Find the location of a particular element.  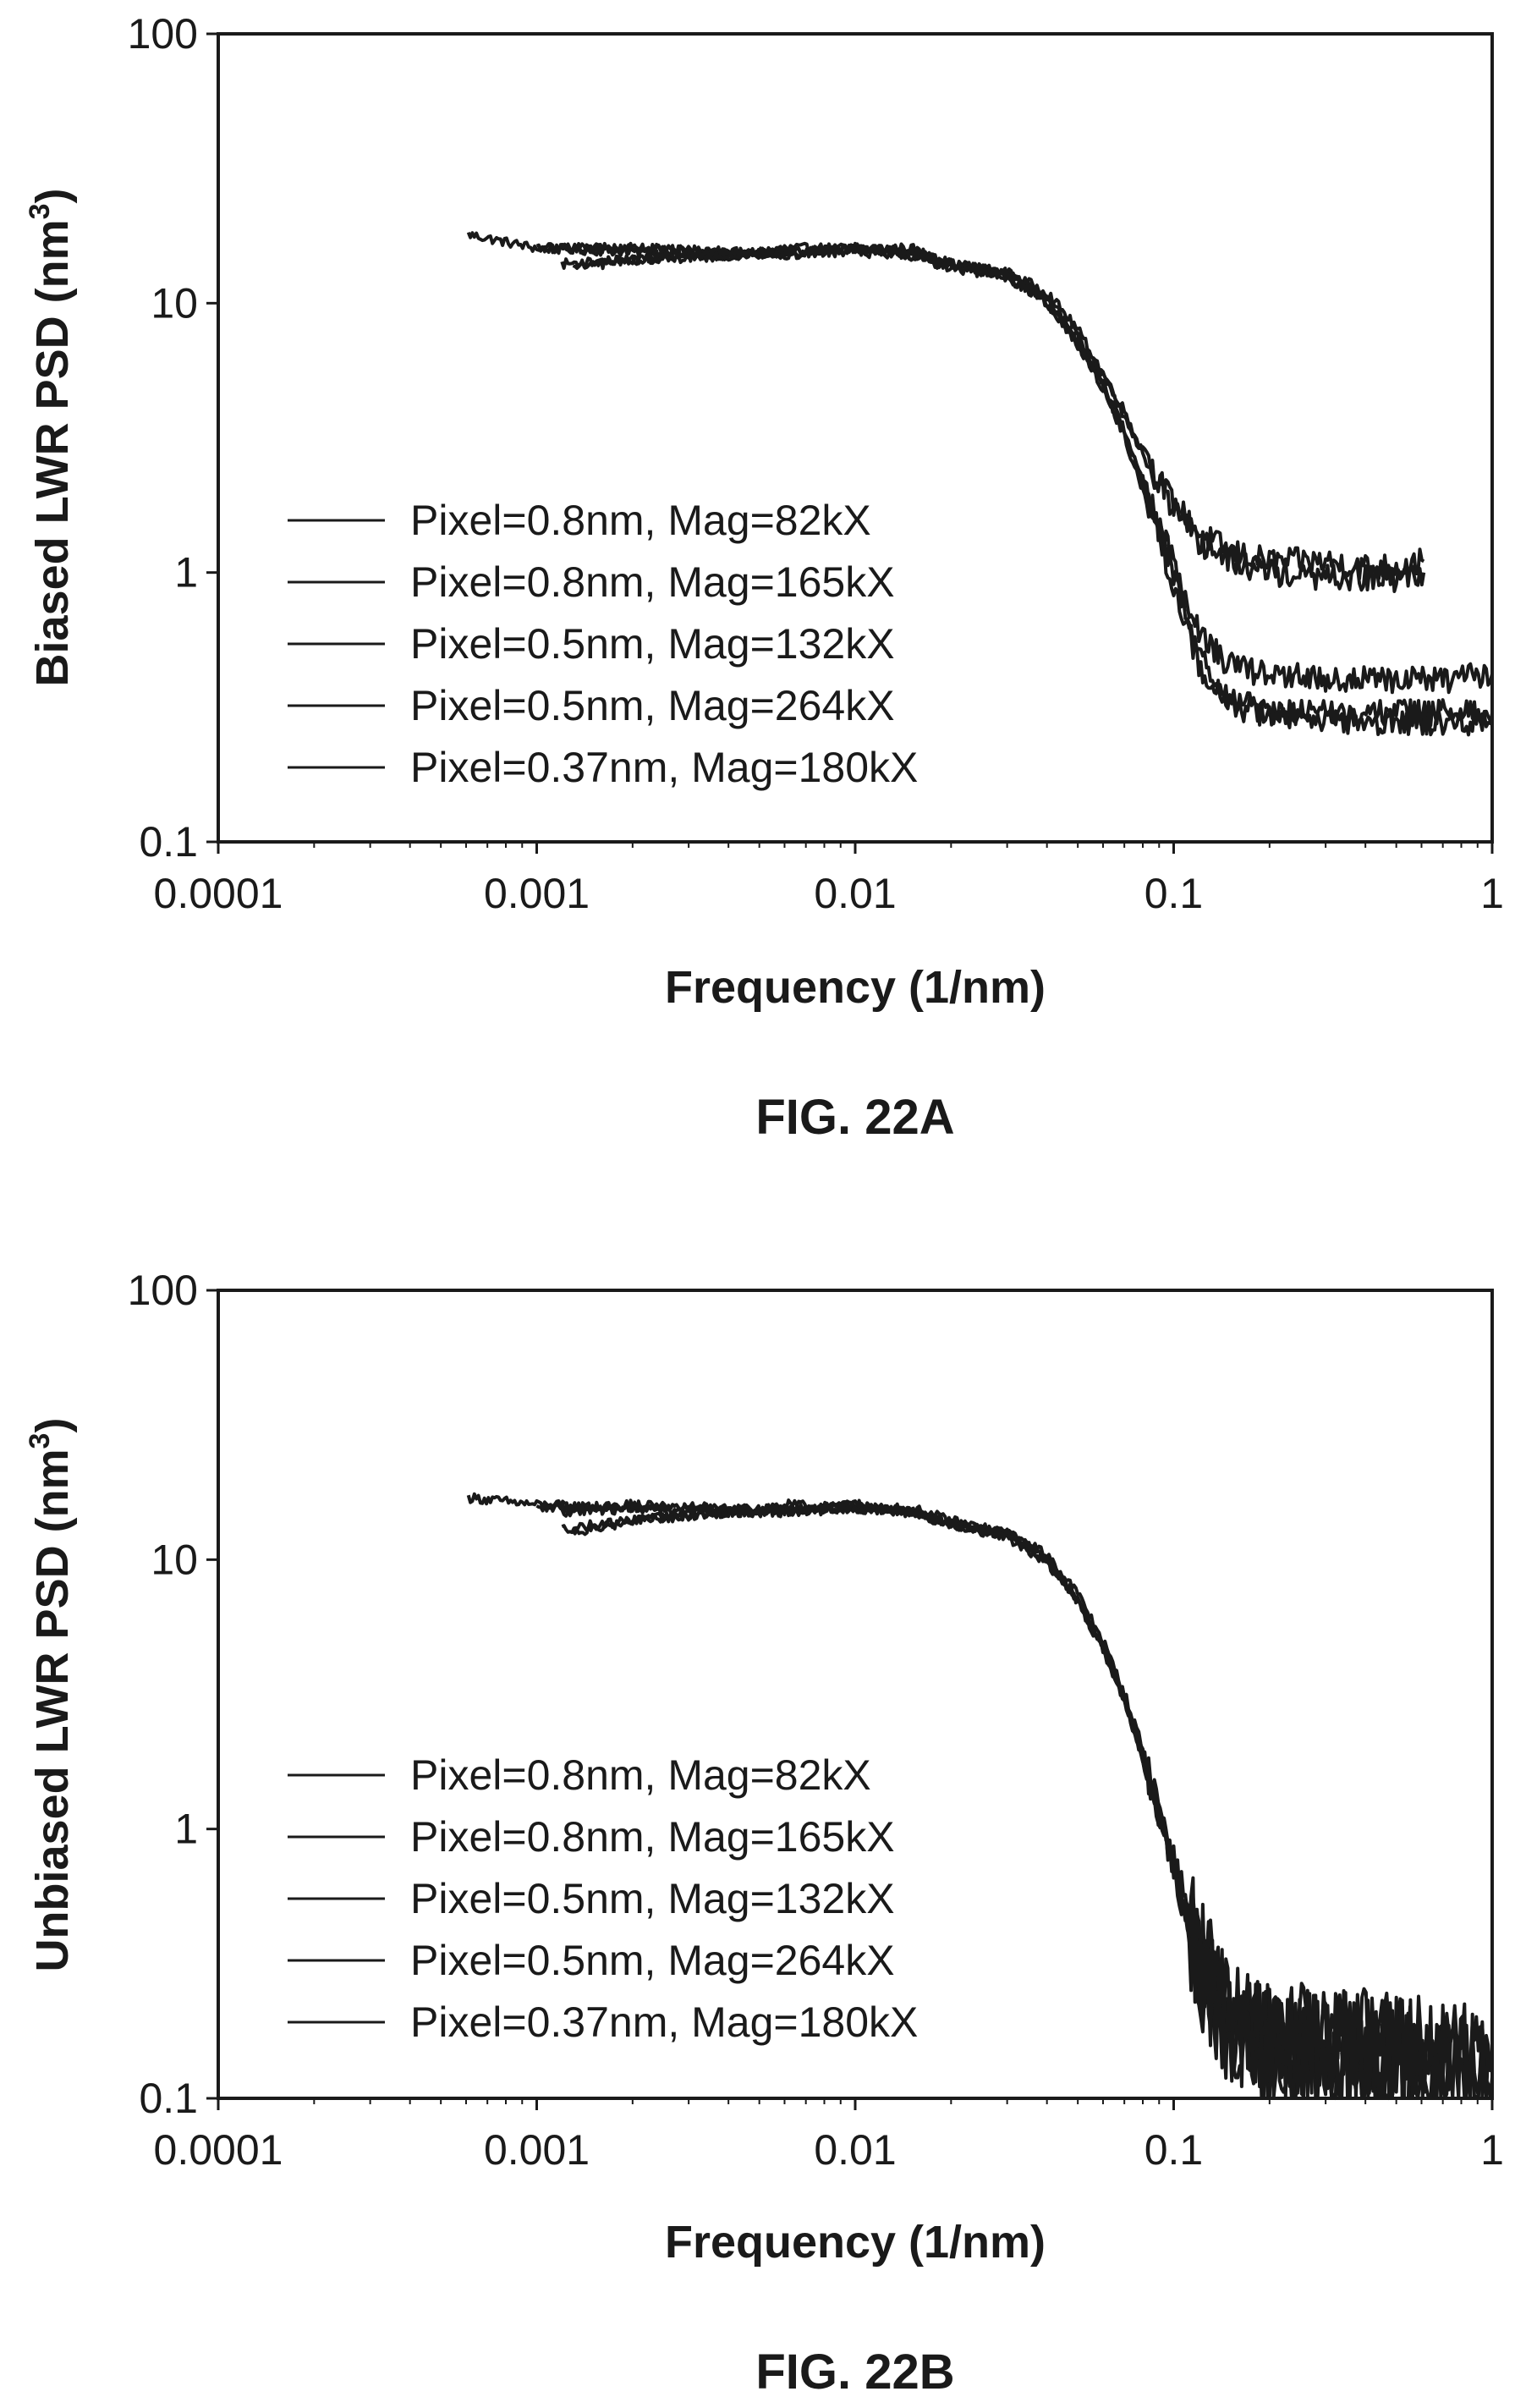

chart-22b-caption: FIG. 22B is located at coordinates (854, 2372).